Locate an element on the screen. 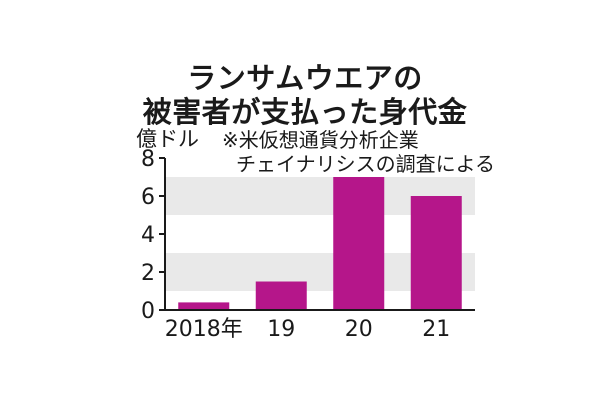  y-tick-label: 0 is located at coordinates (148, 311).